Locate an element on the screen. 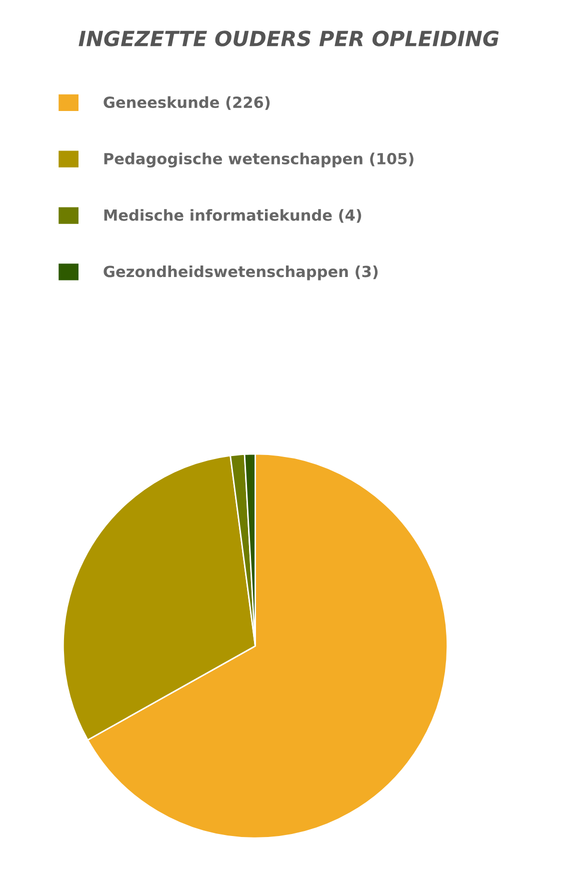 The width and height of the screenshot is (561, 896). legend-label: Geneeskunde (226) is located at coordinates (187, 103).